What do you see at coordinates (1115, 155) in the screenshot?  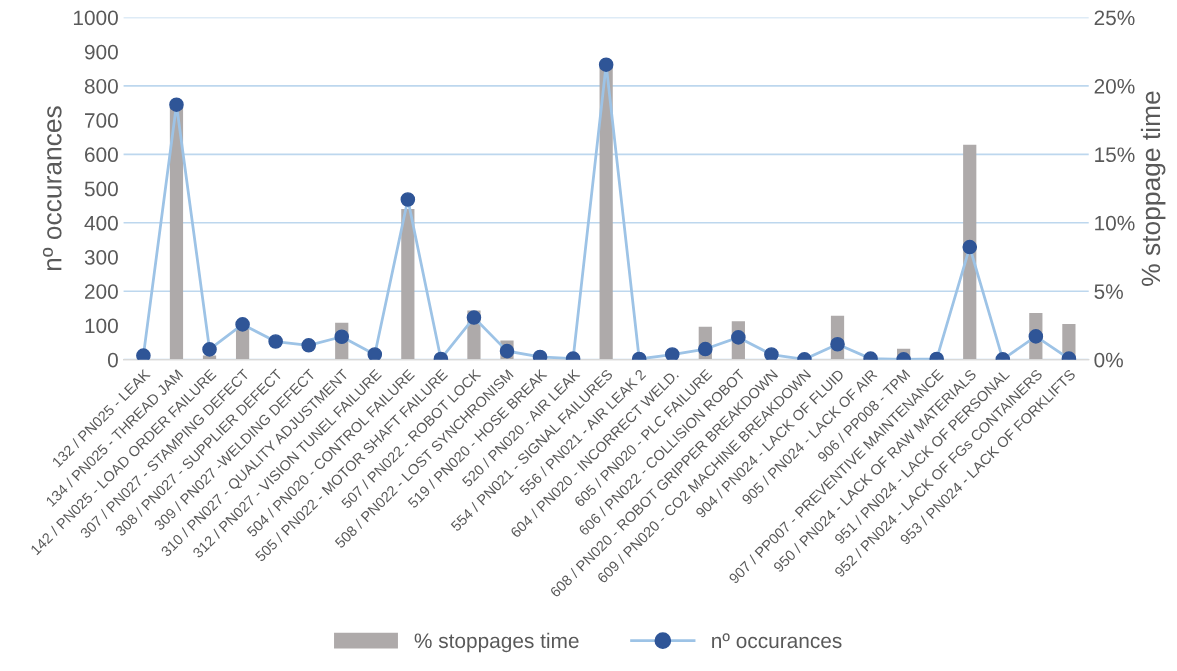 I see `y2-tick-label: 15%` at bounding box center [1115, 155].